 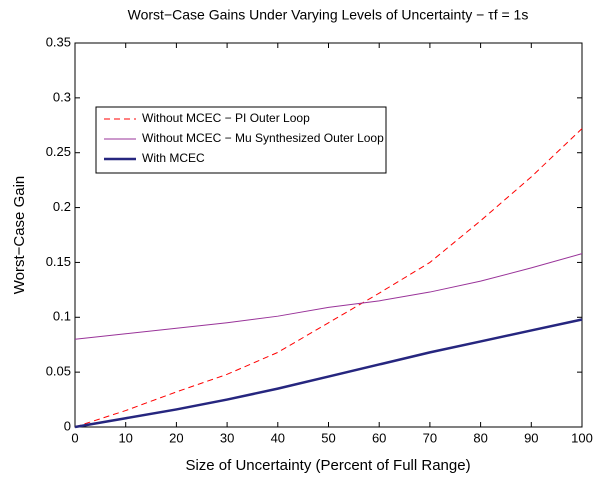 What do you see at coordinates (58, 261) in the screenshot?
I see `y-tick-label: 0.15` at bounding box center [58, 261].